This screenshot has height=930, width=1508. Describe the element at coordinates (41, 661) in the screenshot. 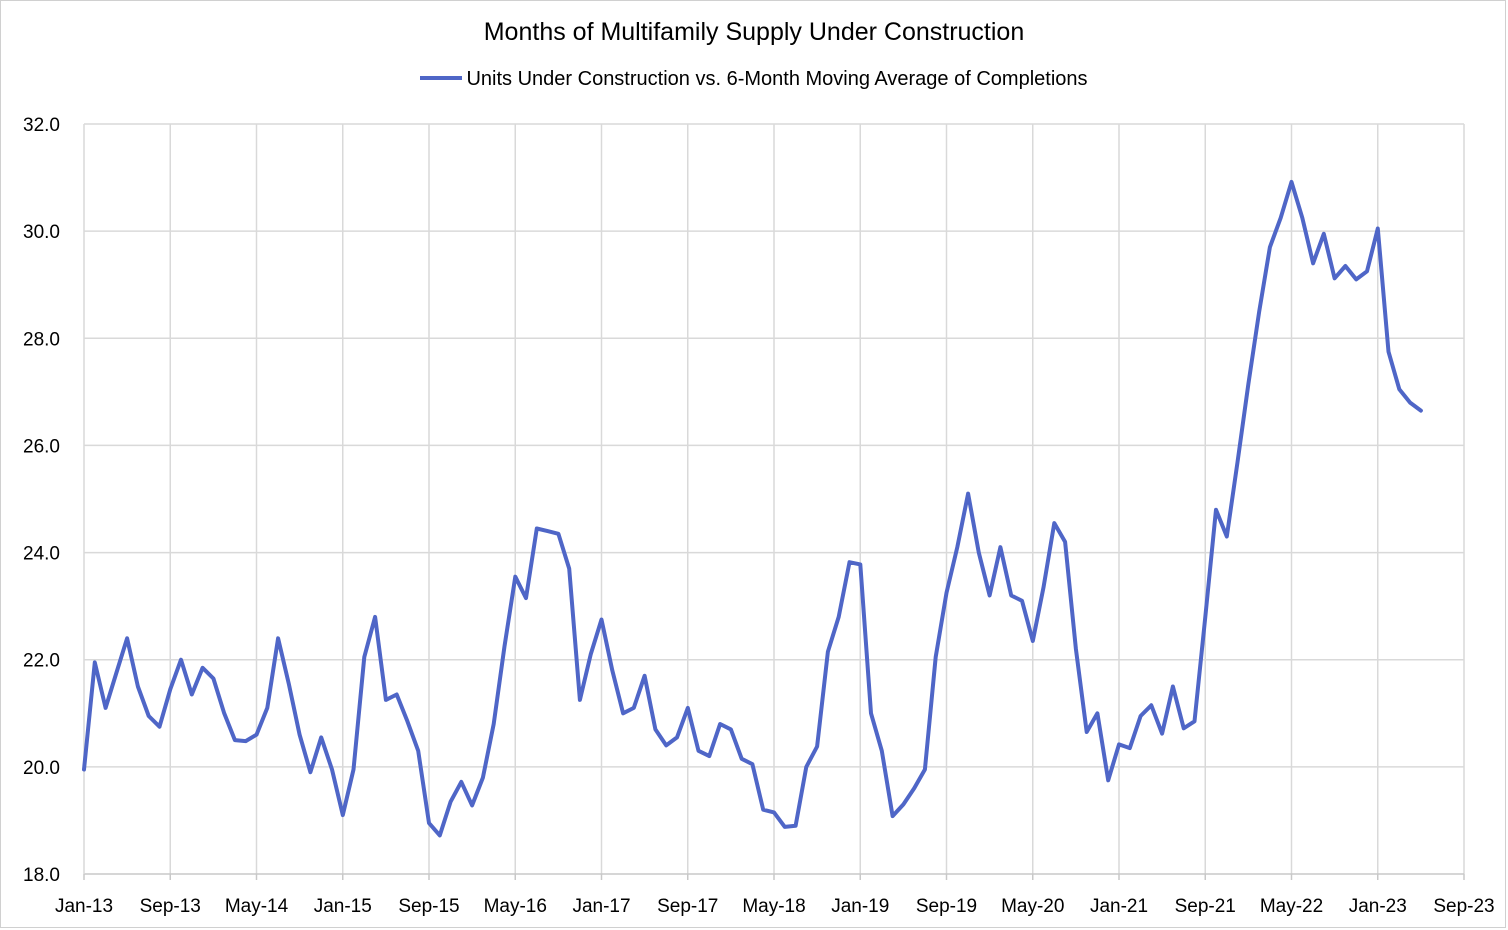

I see `y-tick-label: 22.0` at that location.